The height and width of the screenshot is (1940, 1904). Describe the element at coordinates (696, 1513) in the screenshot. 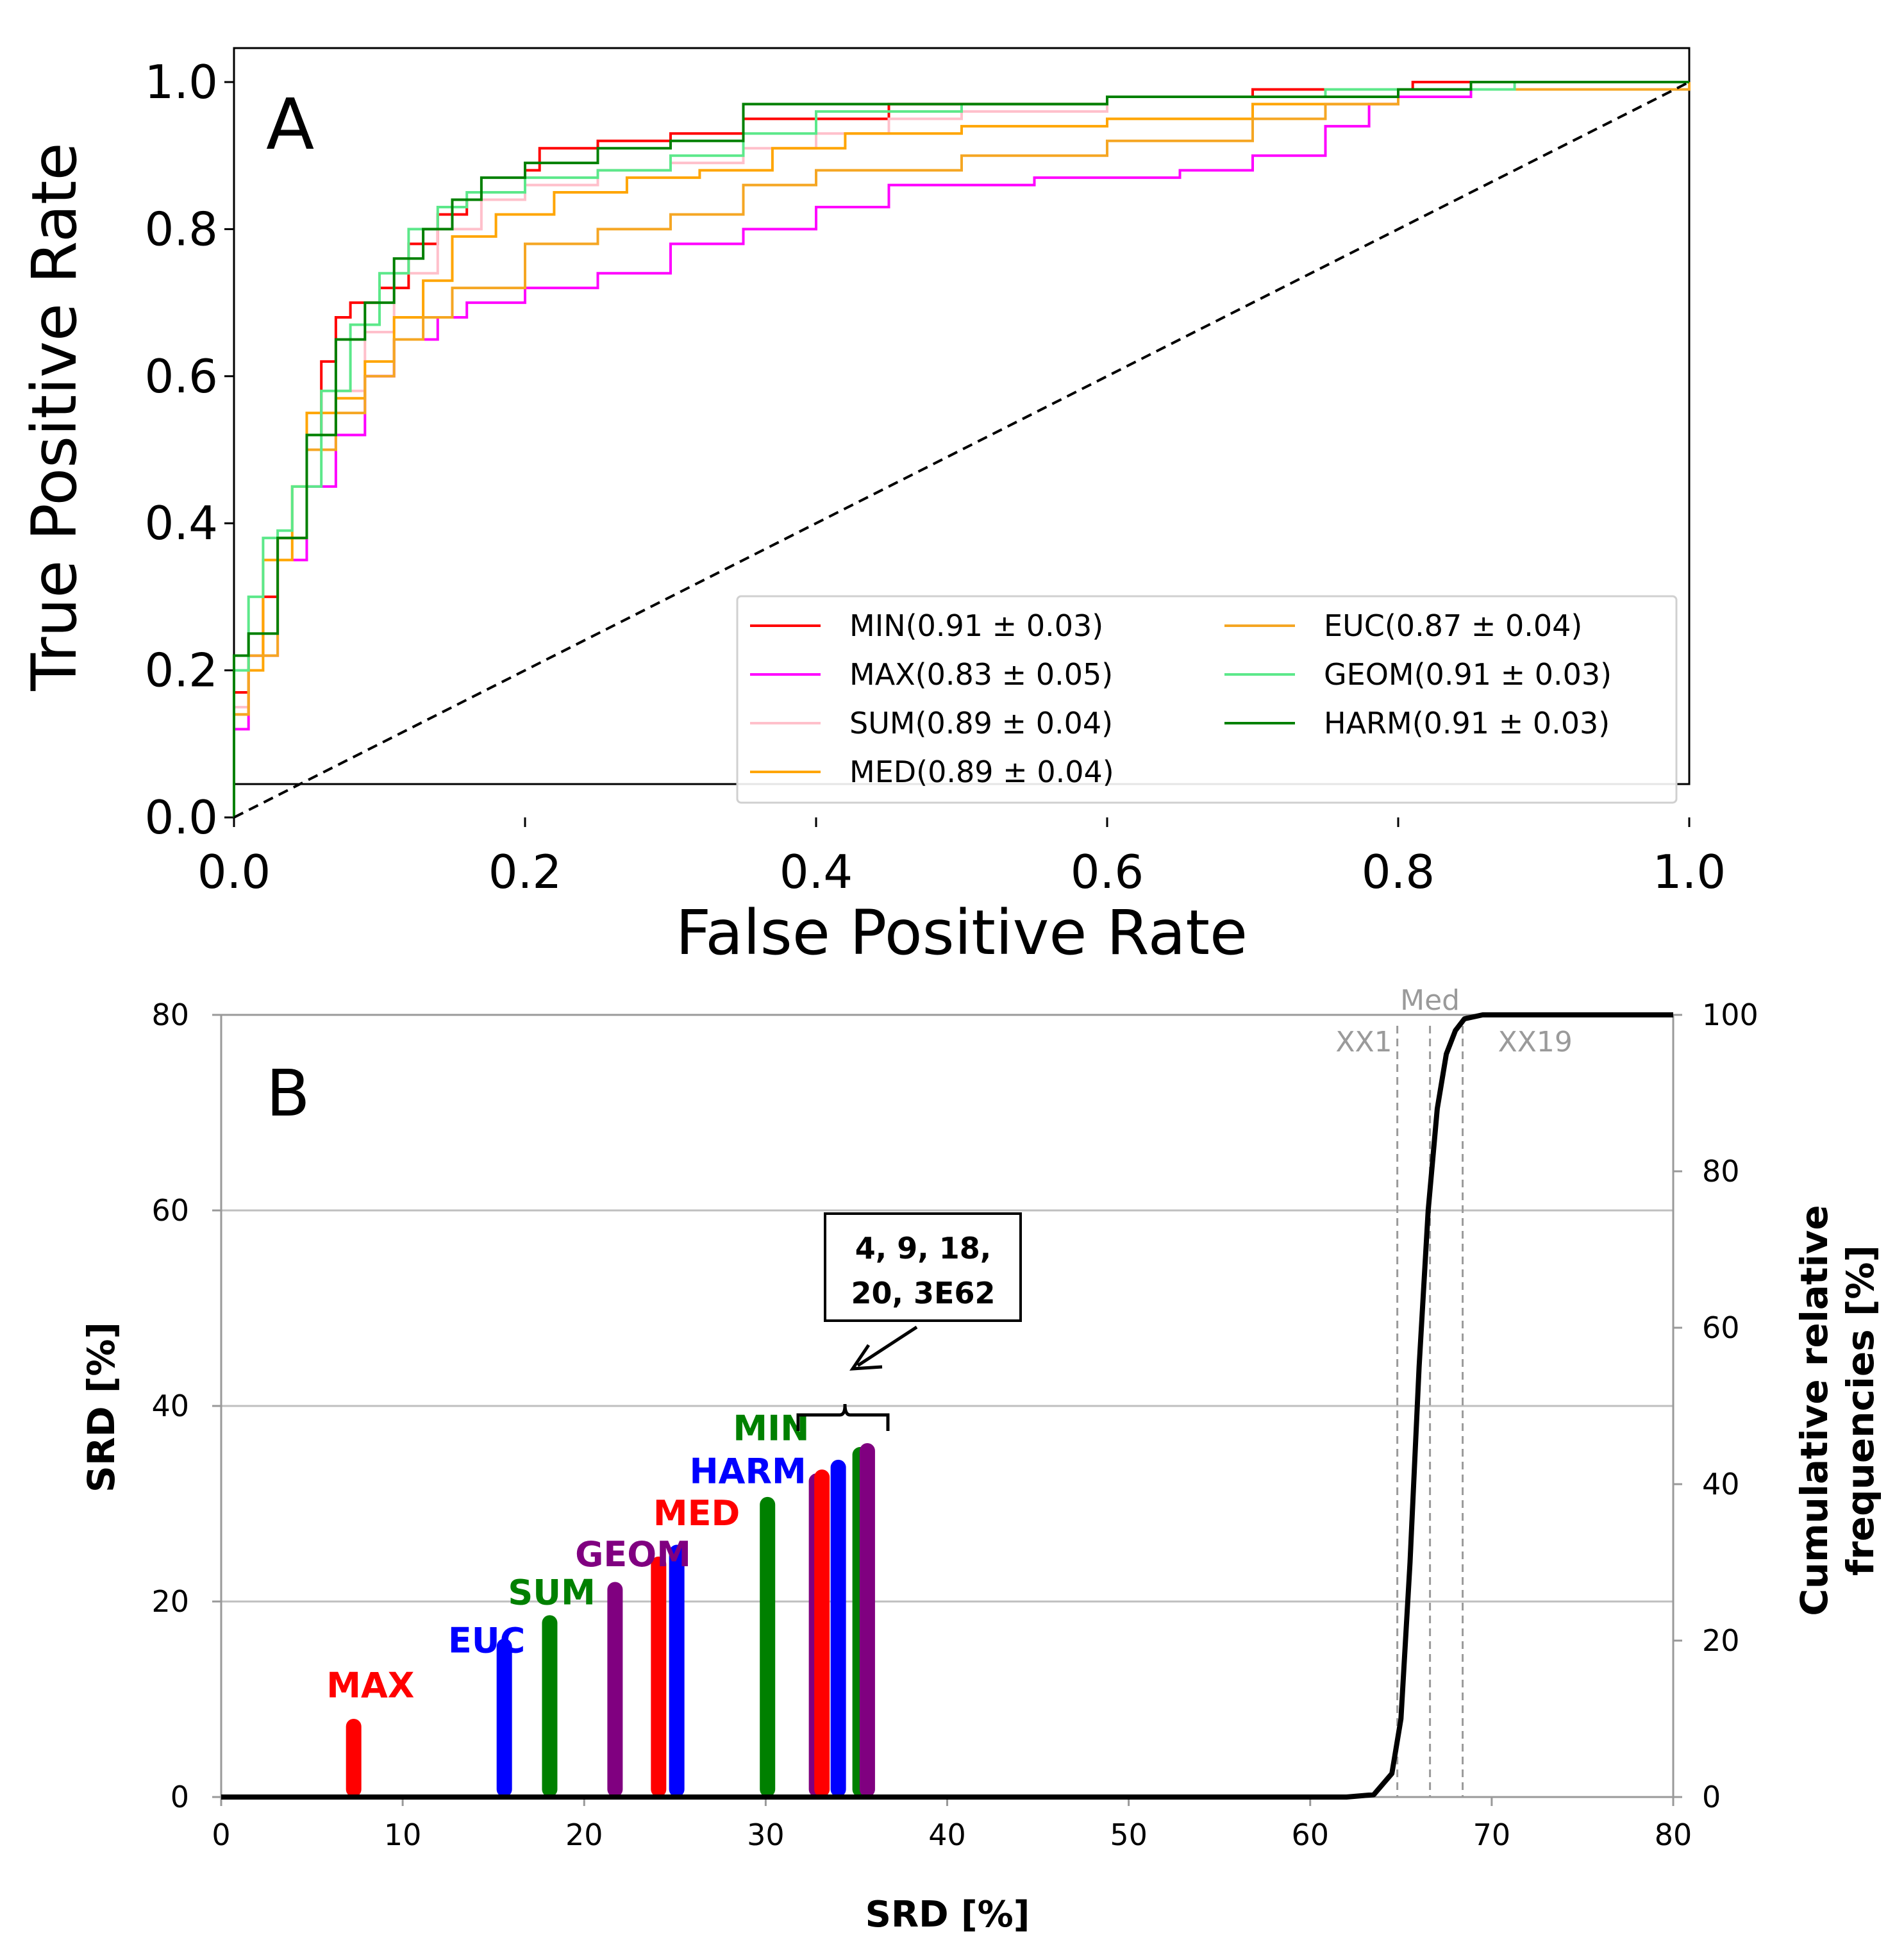

I see `srd-bar-label-med: MED` at that location.